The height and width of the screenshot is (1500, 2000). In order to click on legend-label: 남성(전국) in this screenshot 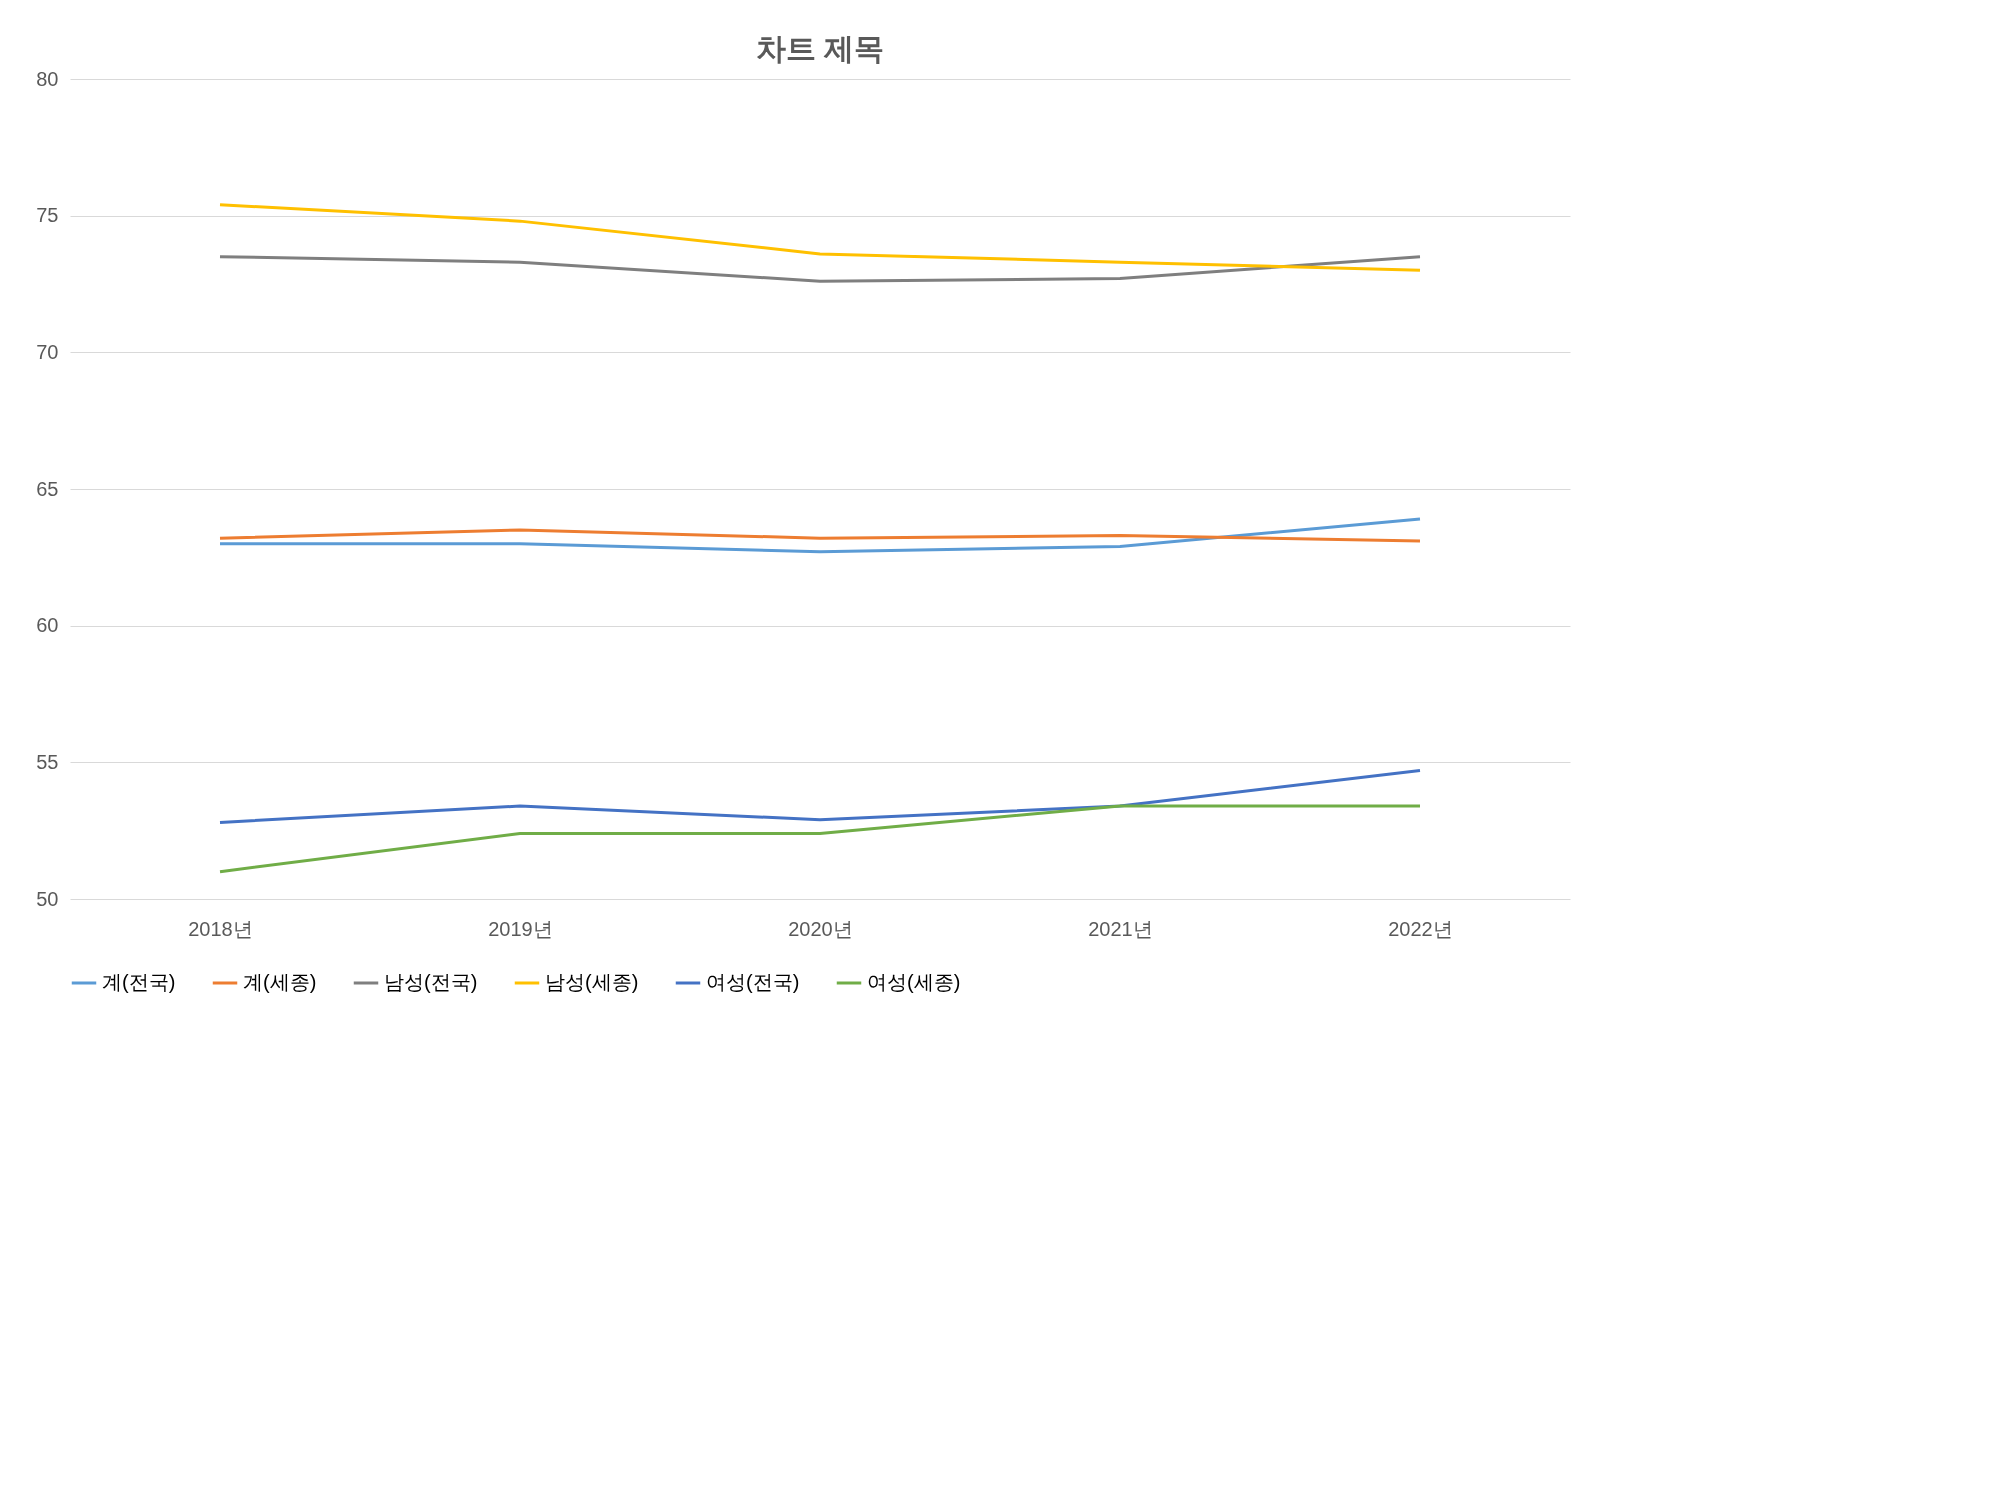, I will do `click(431, 982)`.